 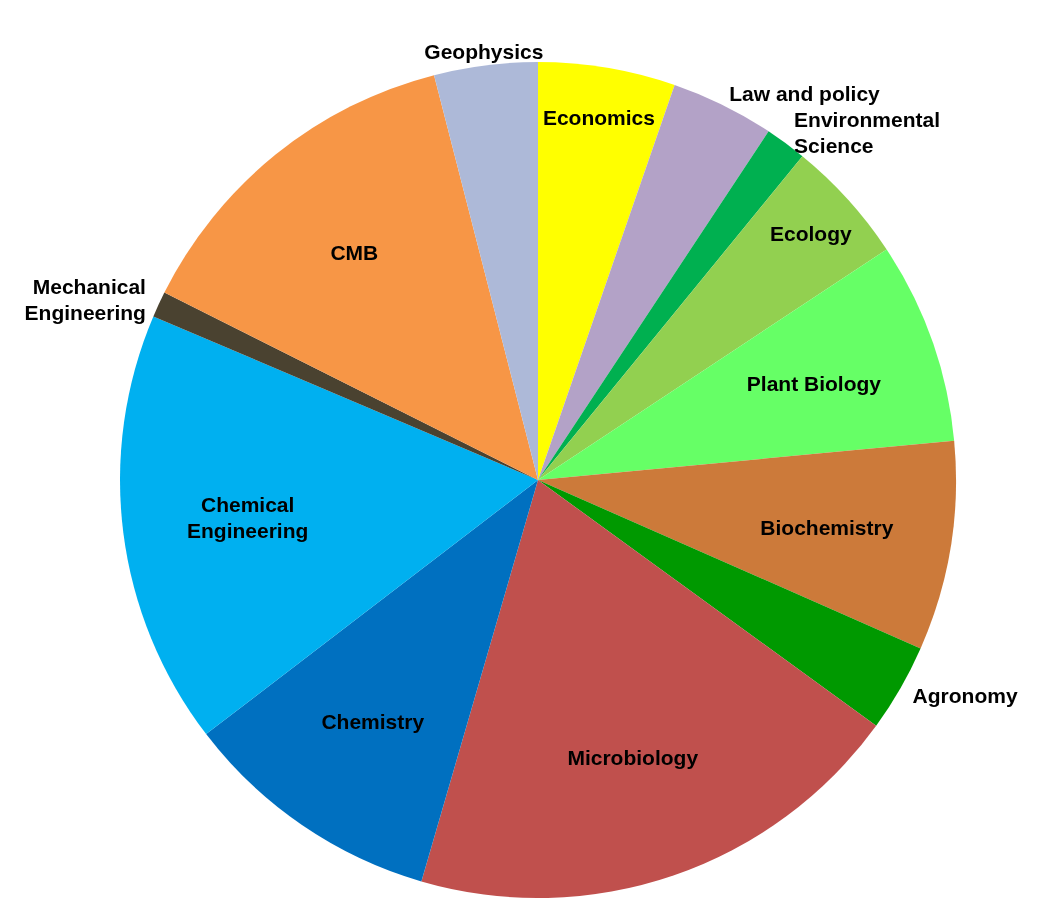 What do you see at coordinates (814, 383) in the screenshot?
I see `slice-label: Plant Biology` at bounding box center [814, 383].